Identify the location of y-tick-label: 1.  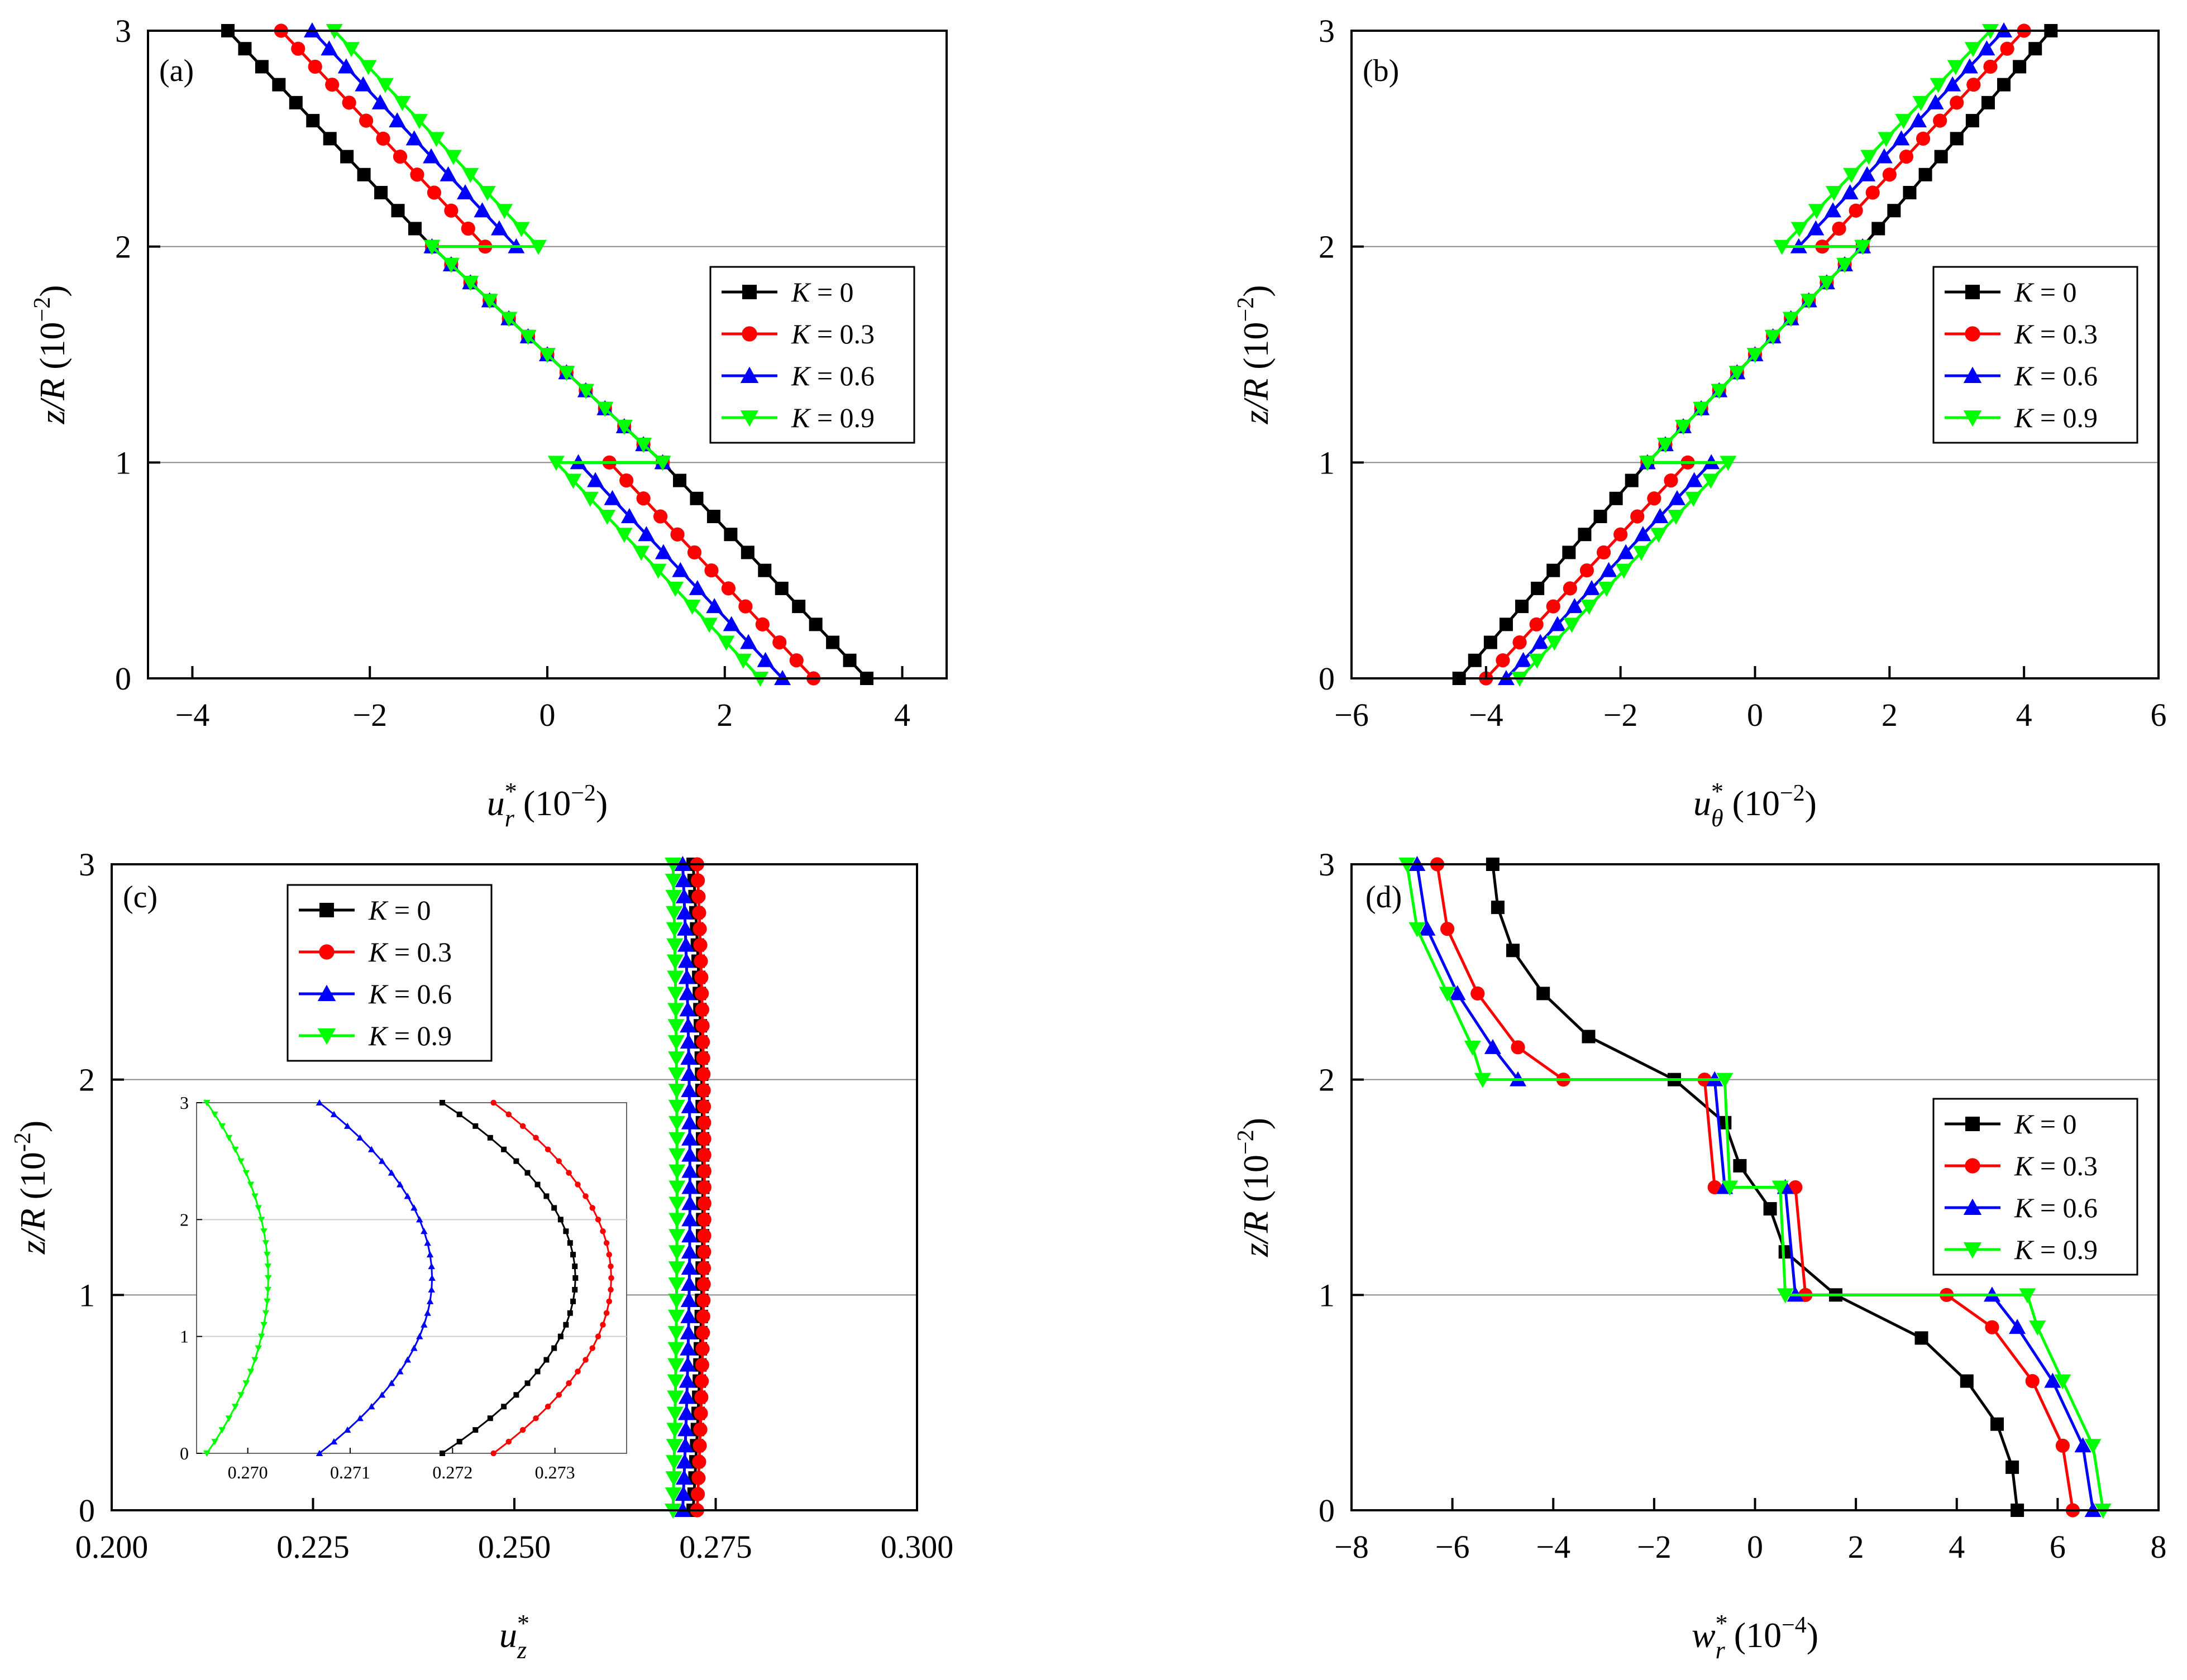
(87, 1295).